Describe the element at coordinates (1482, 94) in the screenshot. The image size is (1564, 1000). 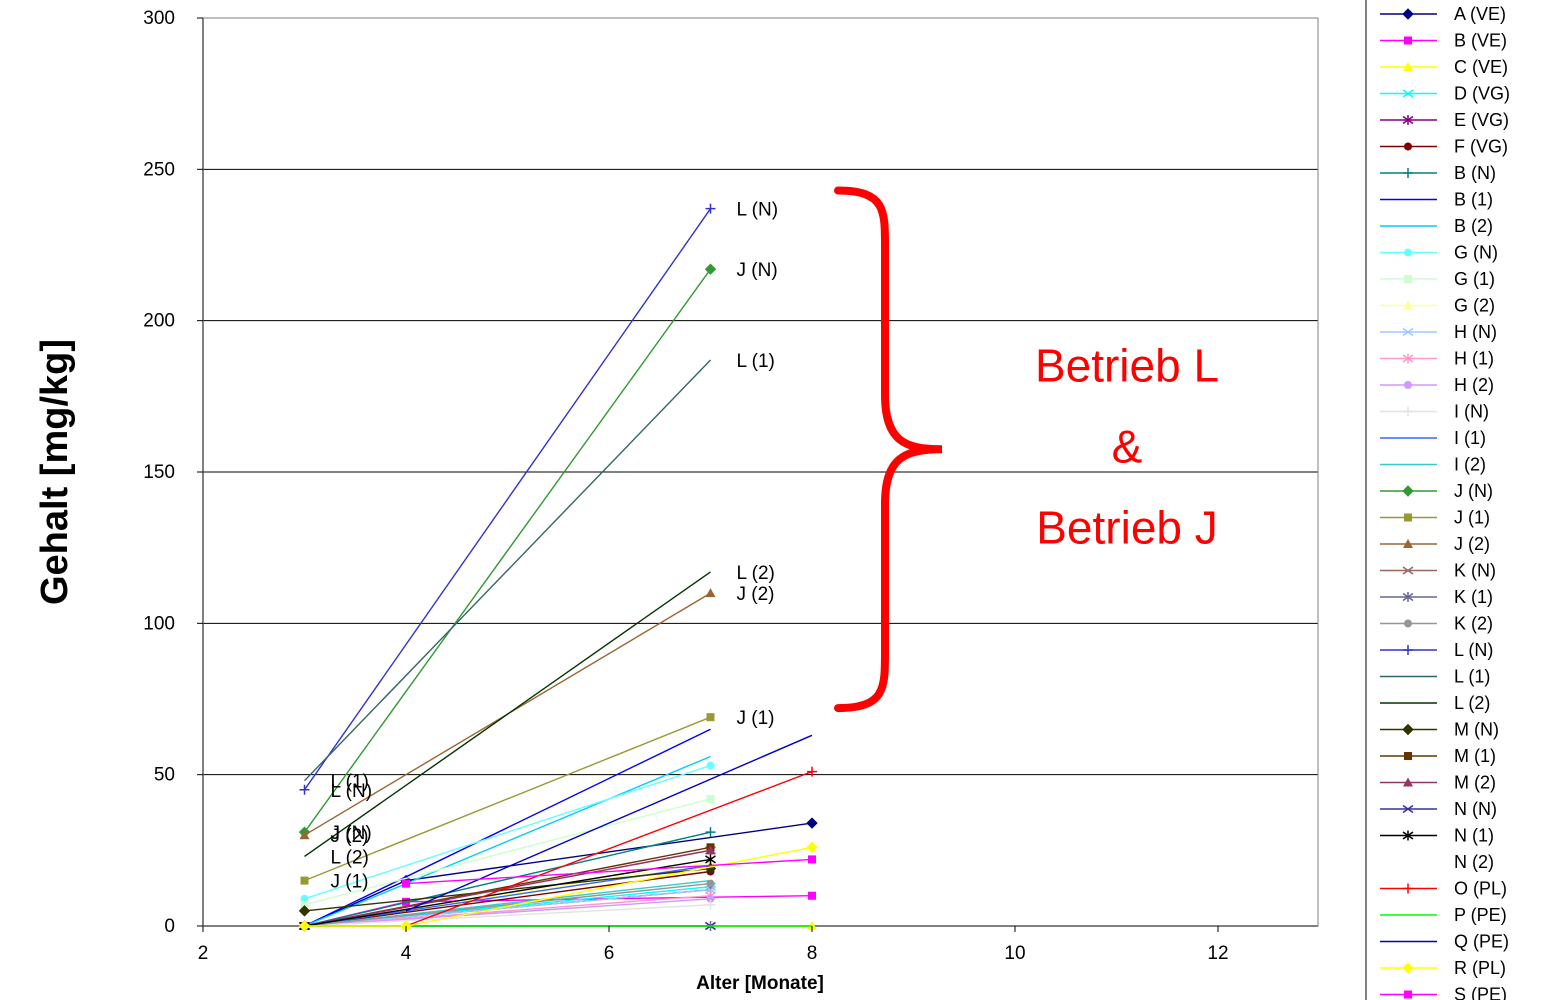
I see `legend-label: D (VG)` at that location.